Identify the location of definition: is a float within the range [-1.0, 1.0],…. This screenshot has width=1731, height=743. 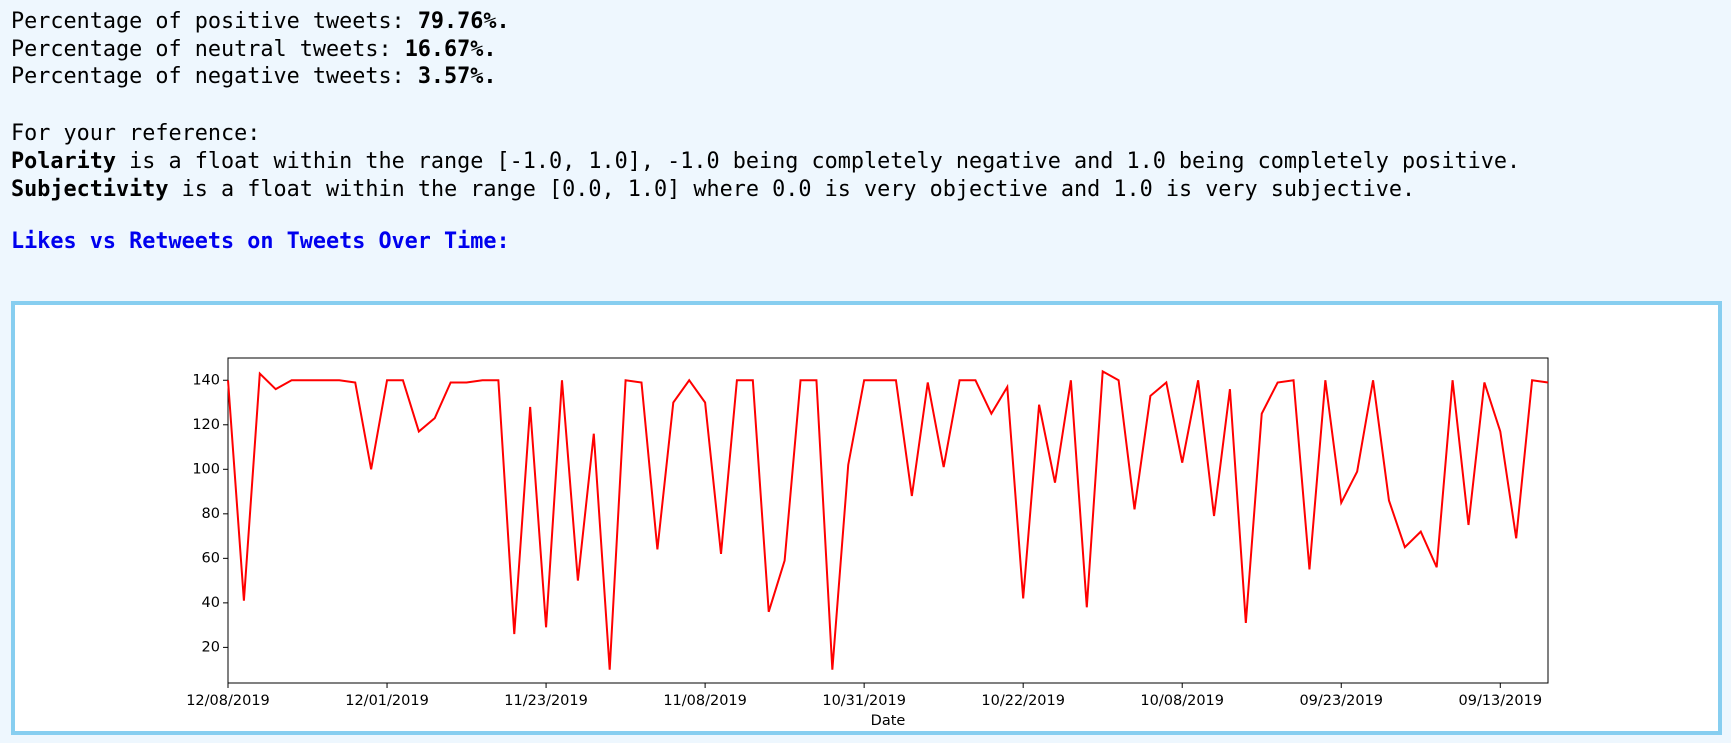
(818, 161).